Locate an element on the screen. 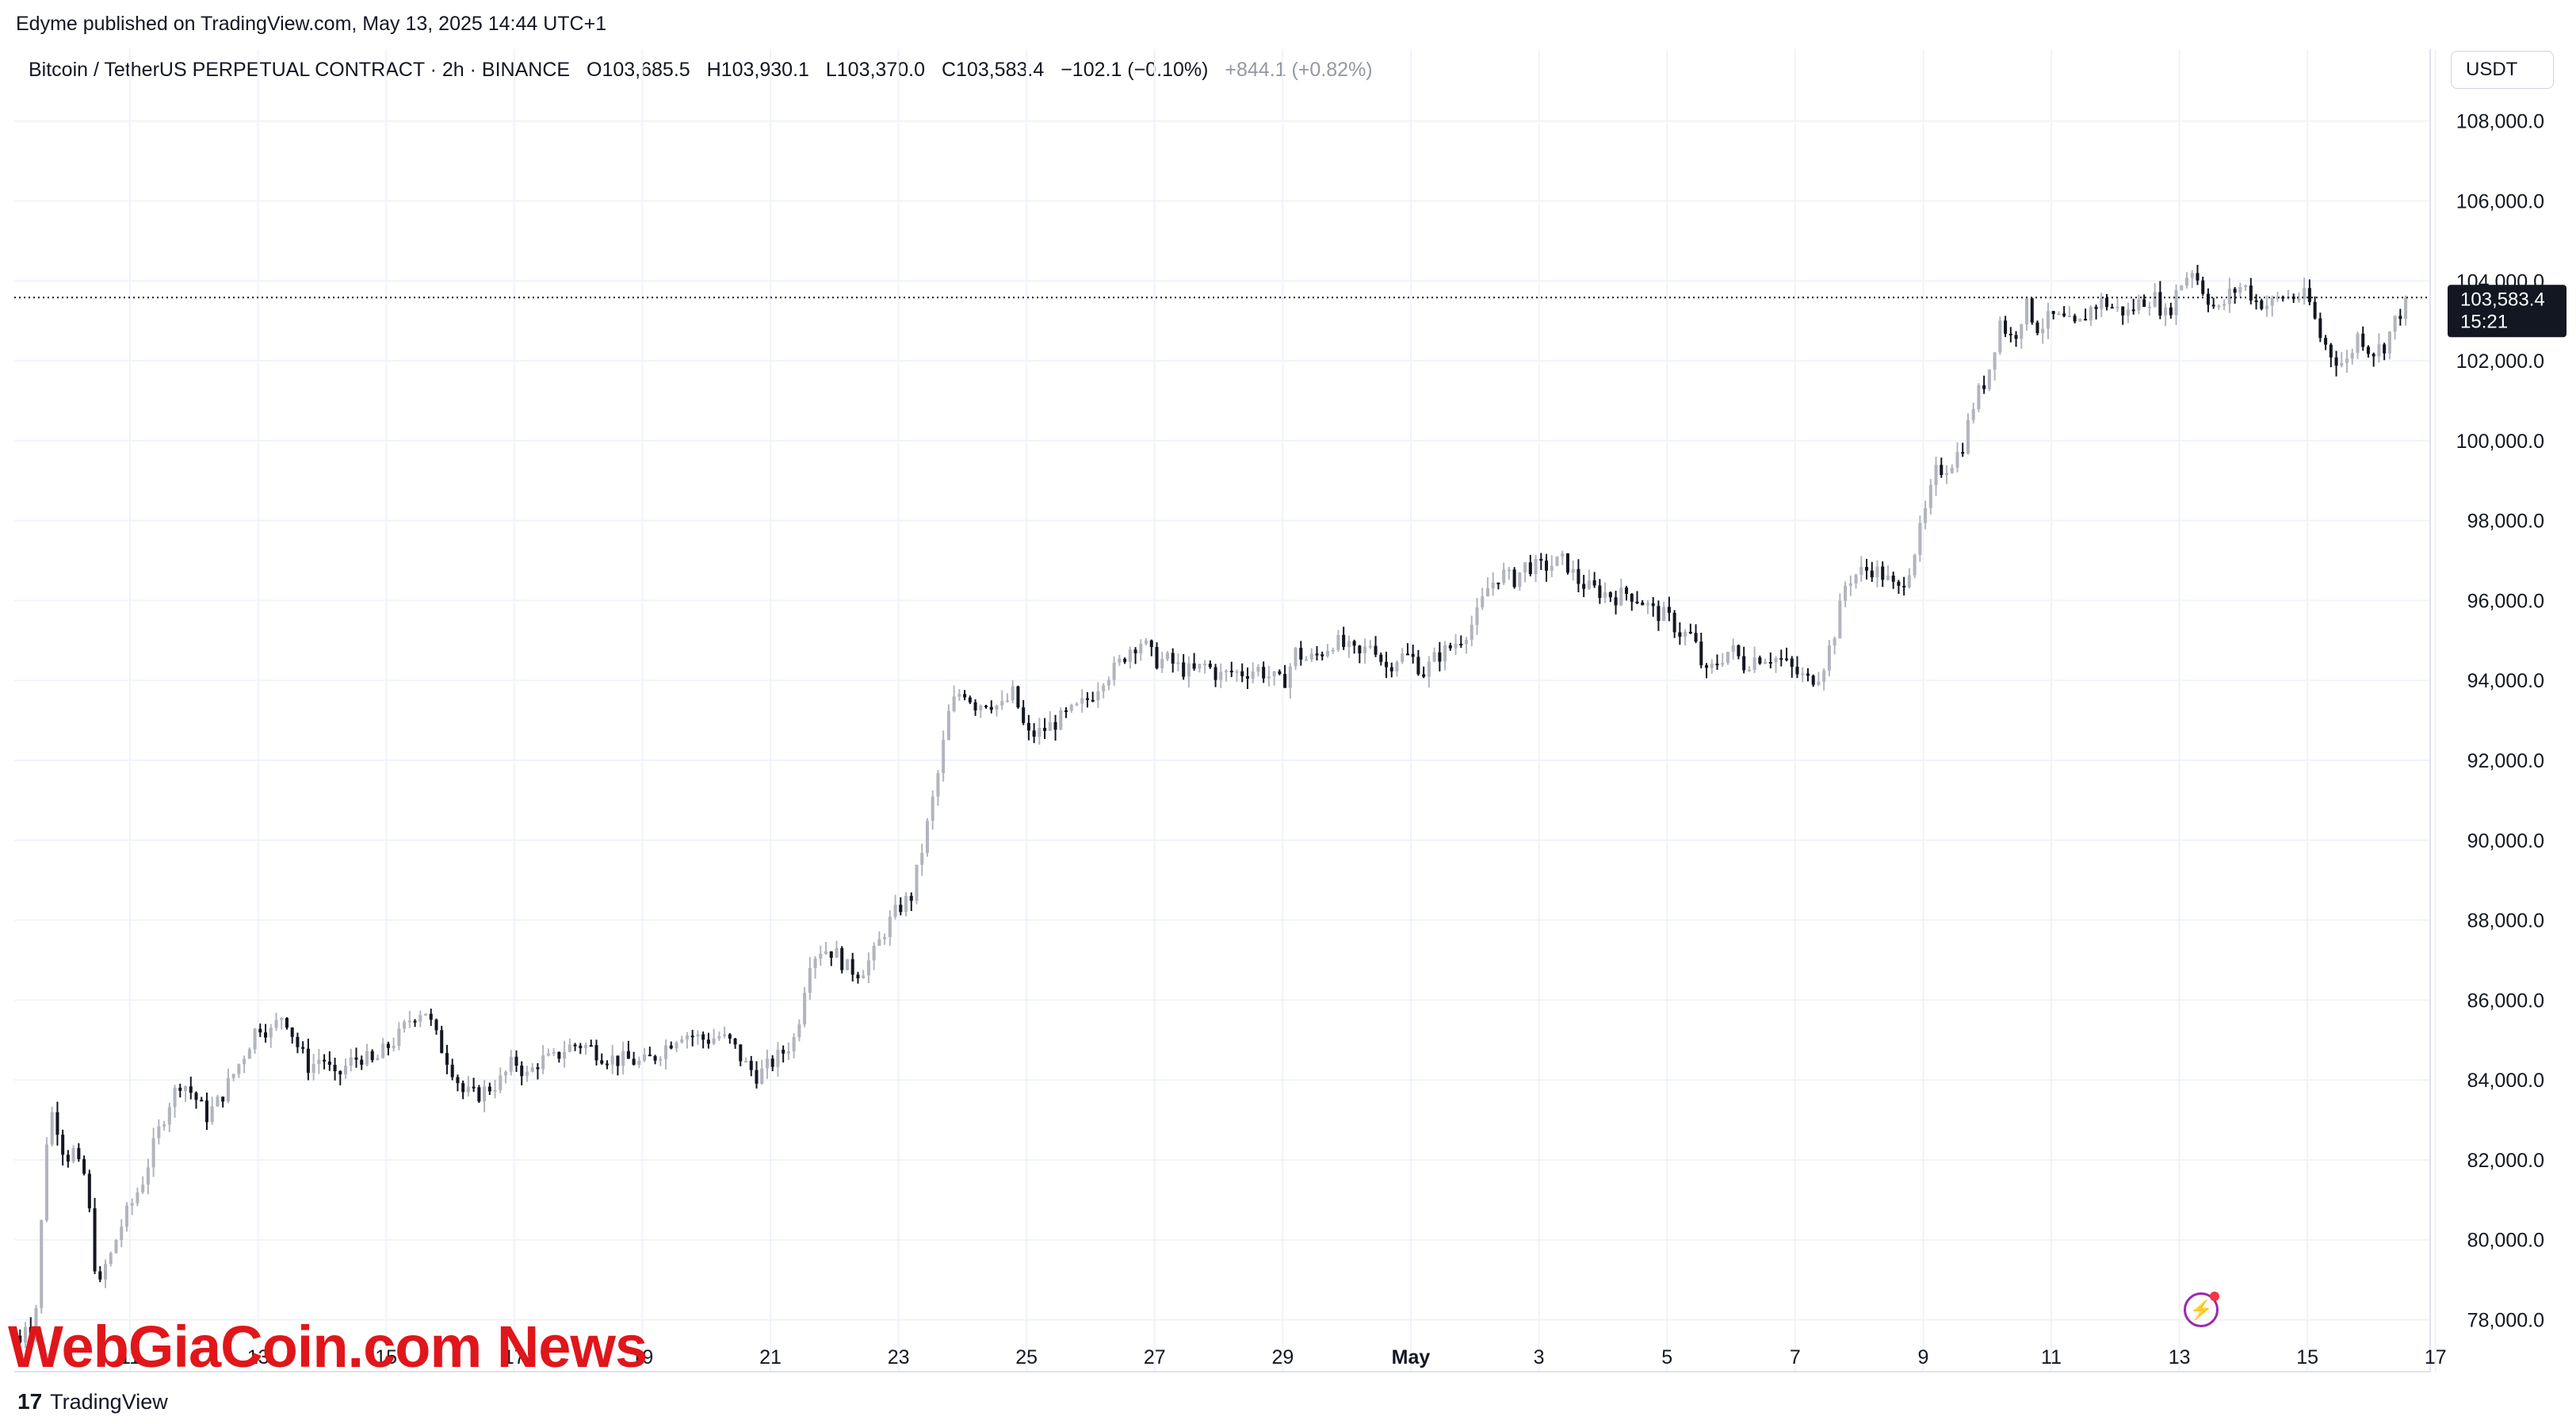 The height and width of the screenshot is (1424, 2576). currency-button: USDT is located at coordinates (2502, 70).